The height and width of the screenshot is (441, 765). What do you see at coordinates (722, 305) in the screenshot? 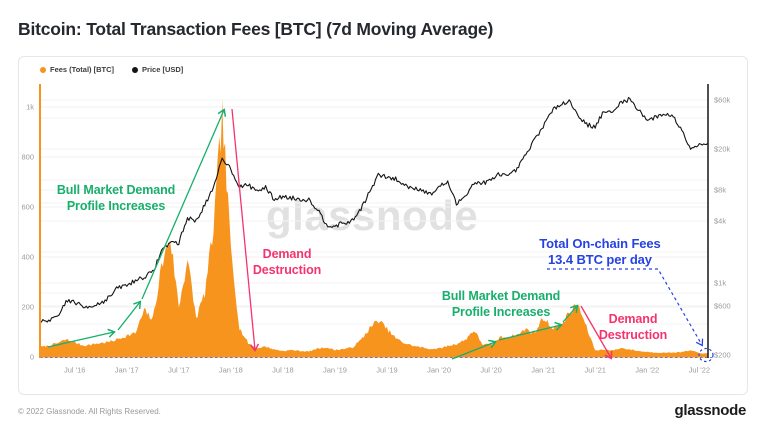
I see `svg-text: $600` at bounding box center [722, 305].